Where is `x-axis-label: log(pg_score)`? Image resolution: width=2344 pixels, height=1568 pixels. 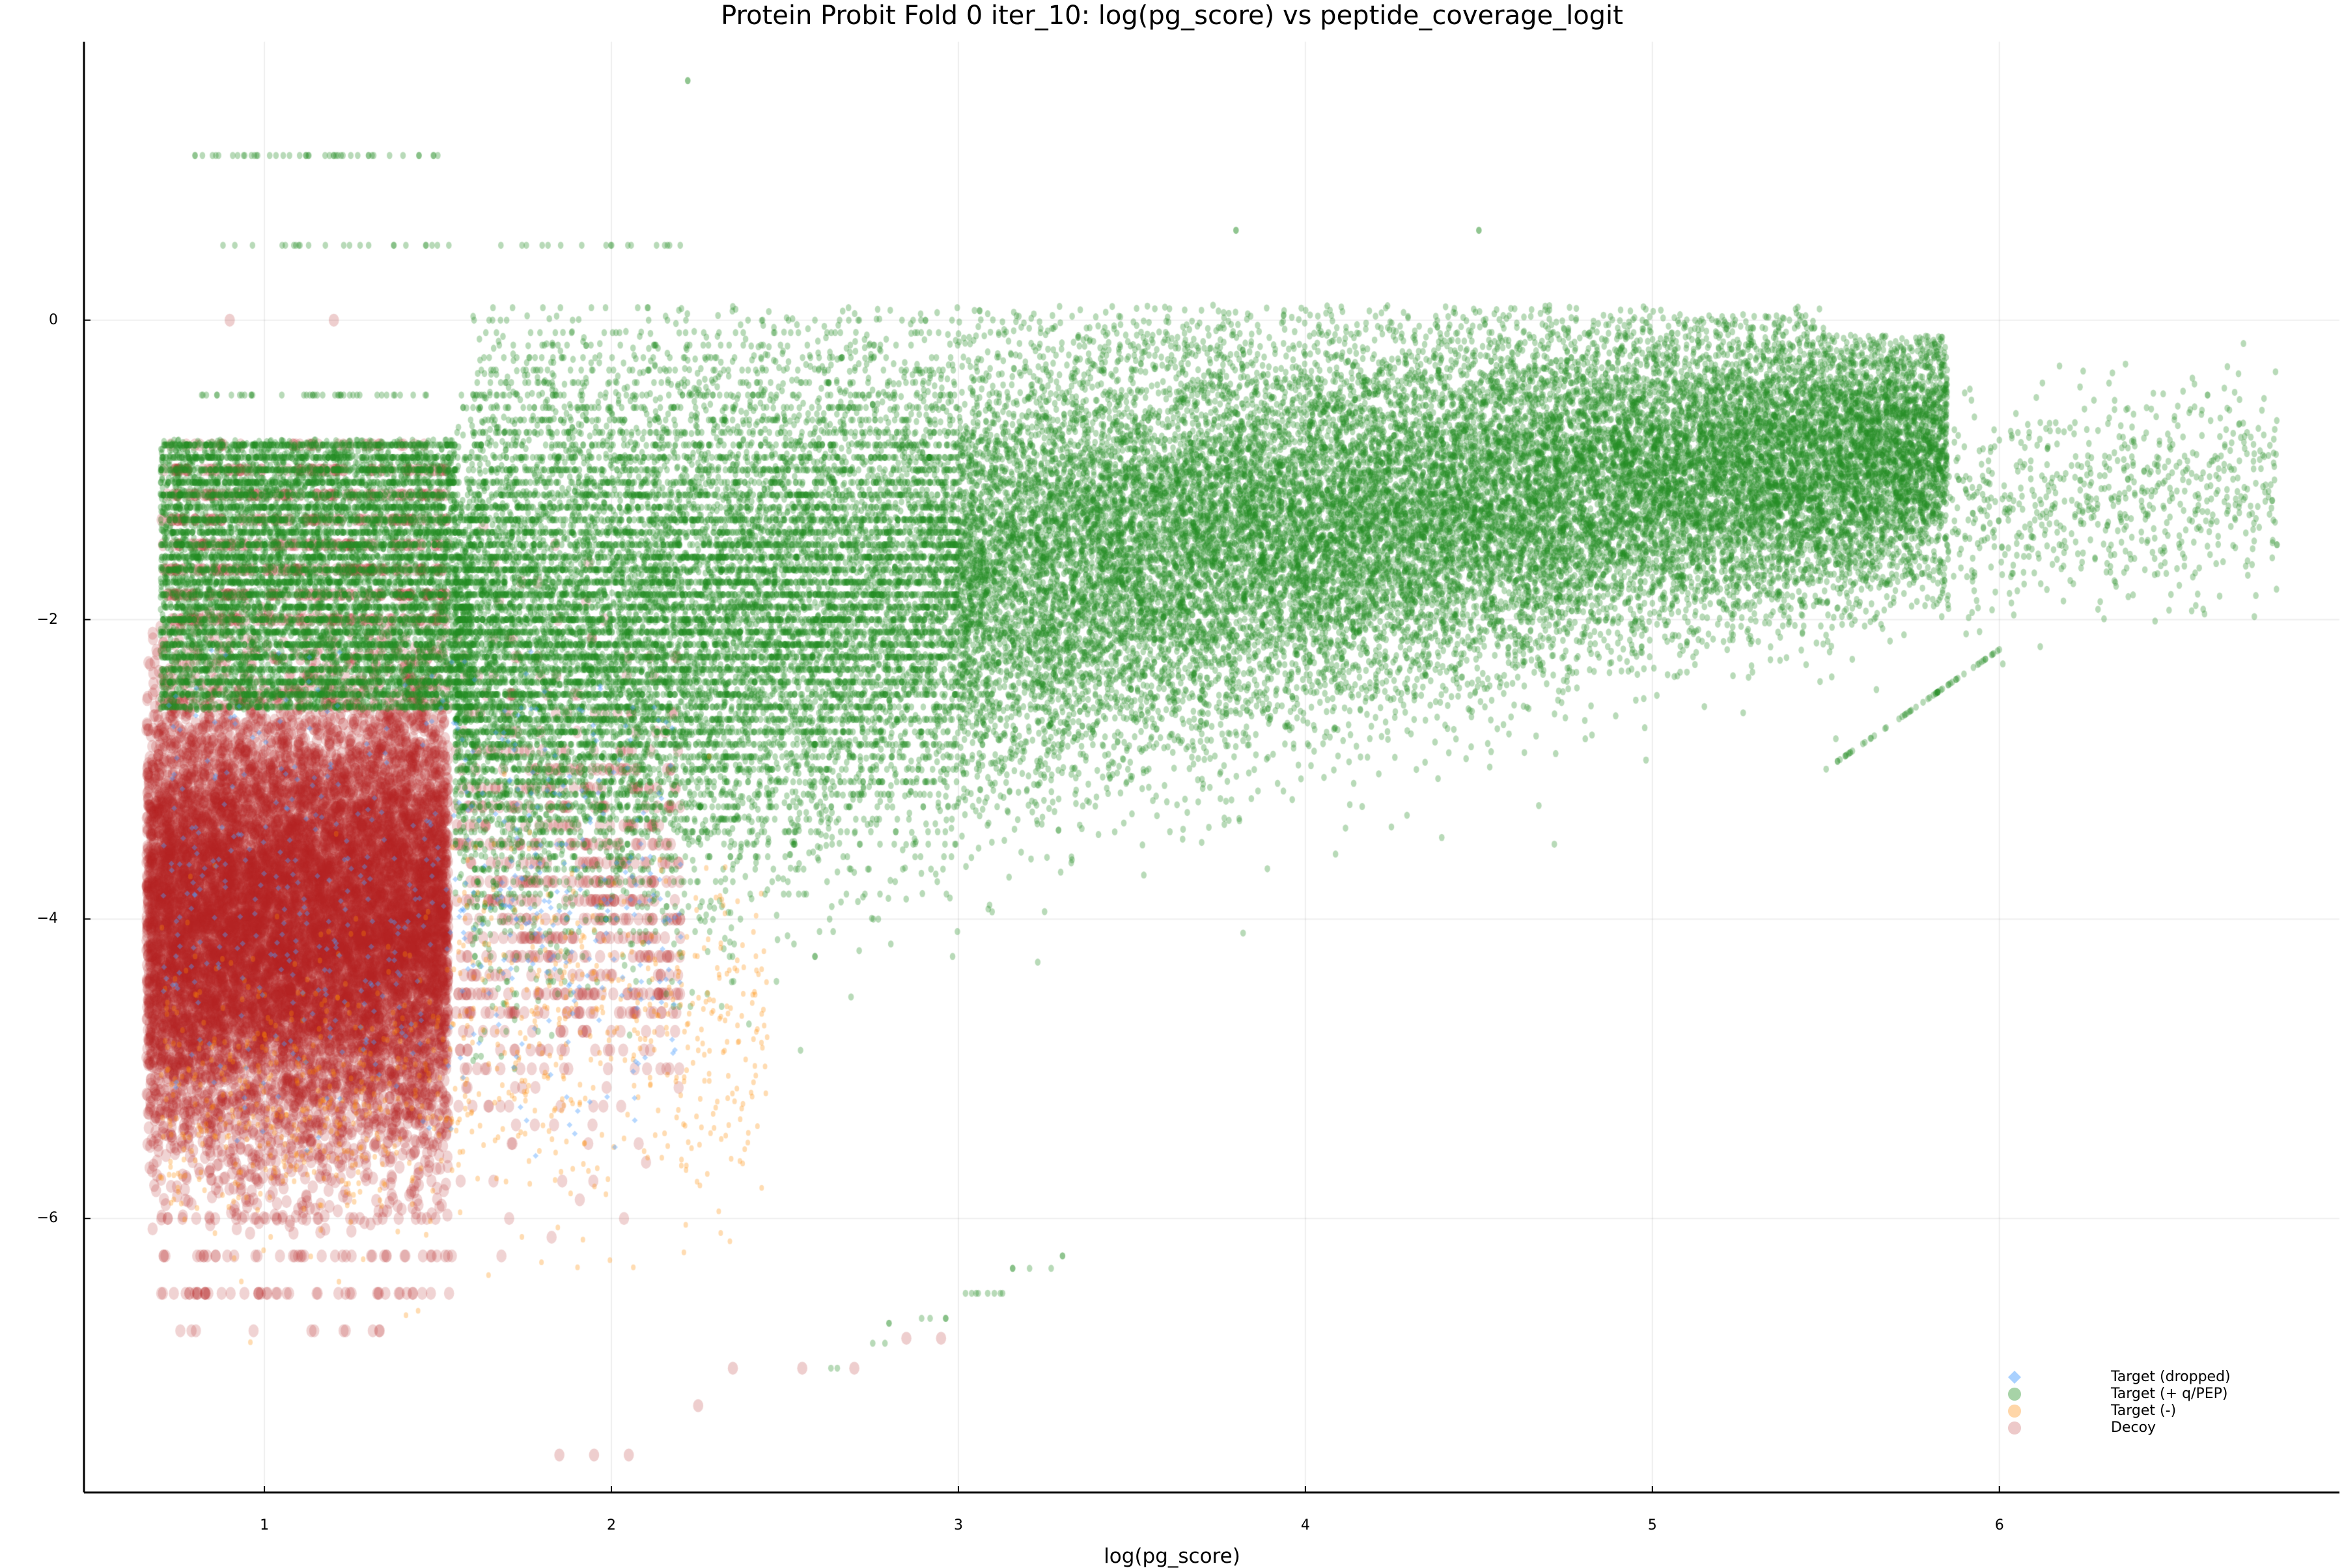 x-axis-label: log(pg_score) is located at coordinates (1172, 1557).